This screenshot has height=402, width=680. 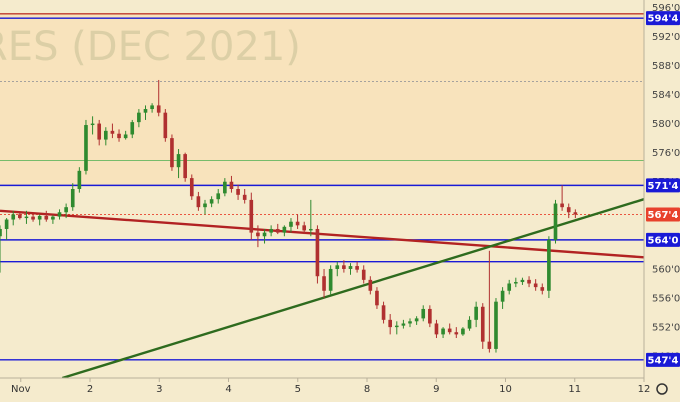 I want to click on x-tick-label: 8, so click(x=367, y=389).